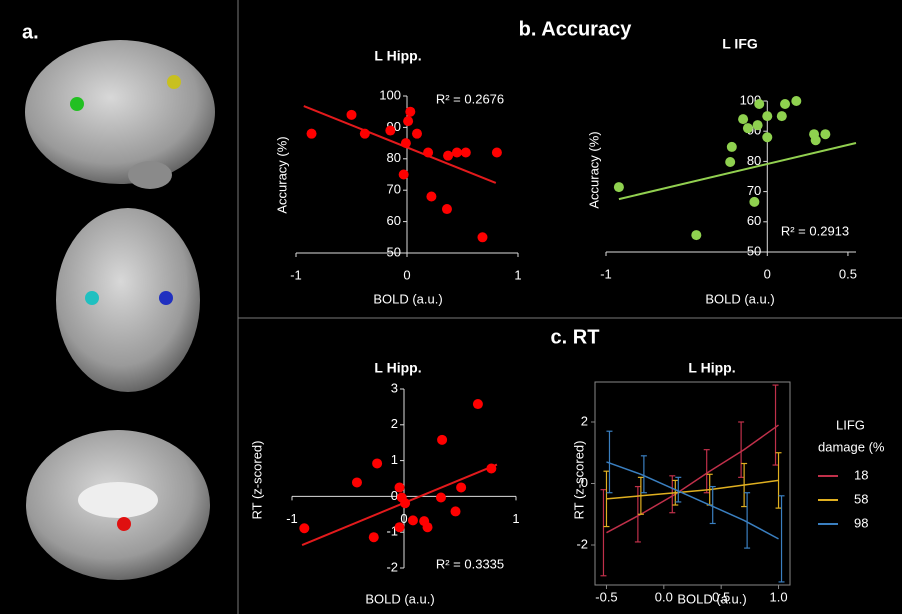 The height and width of the screenshot is (614, 902). I want to click on x-tick-label: 1.0, so click(778, 596).